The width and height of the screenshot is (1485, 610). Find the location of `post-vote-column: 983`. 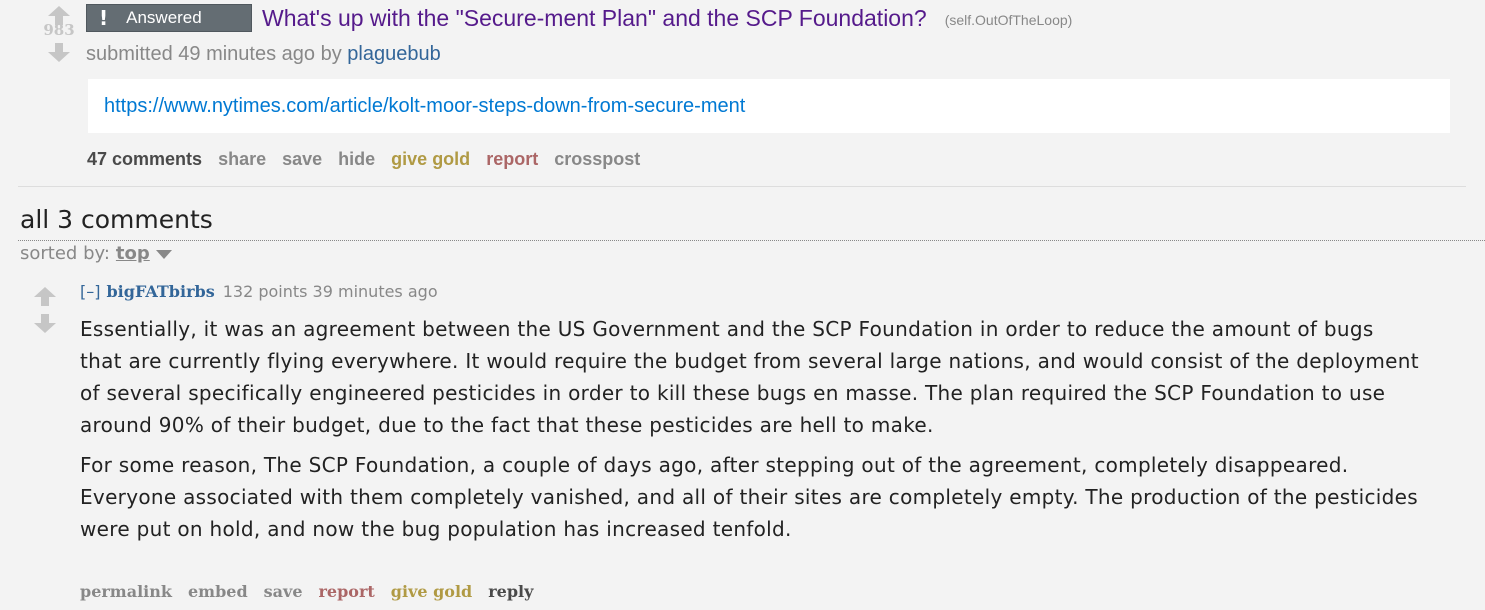

post-vote-column: 983 is located at coordinates (59, 34).